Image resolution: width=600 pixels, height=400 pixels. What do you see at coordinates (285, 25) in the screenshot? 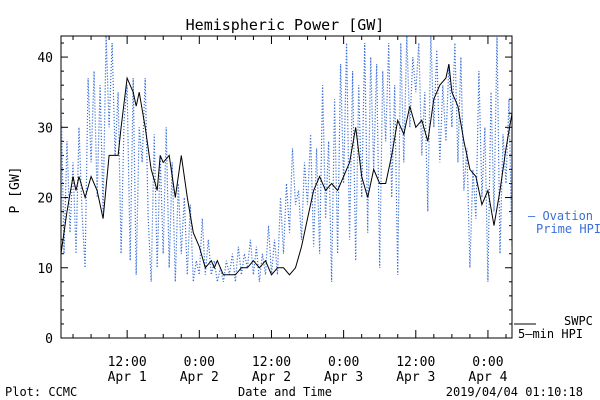
I see `chart-title: Hemispheric Power [GW]` at bounding box center [285, 25].